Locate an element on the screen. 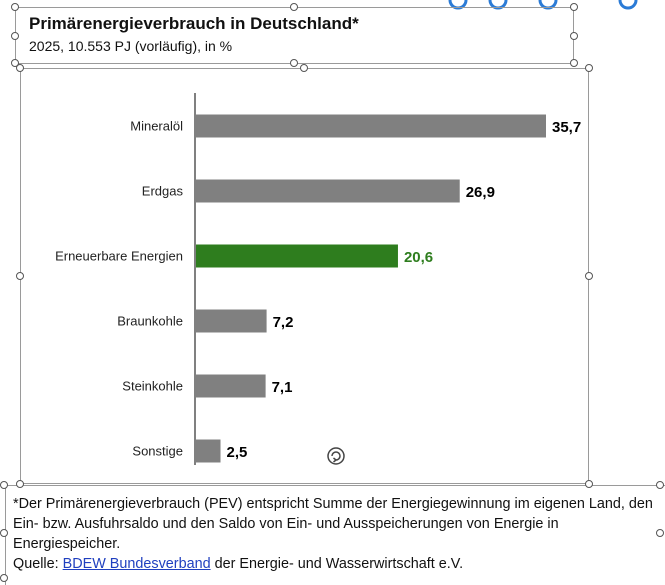 This screenshot has height=585, width=665. chart-subtitle: 2025, 10.553 PJ (vorläufig), in % is located at coordinates (131, 46).